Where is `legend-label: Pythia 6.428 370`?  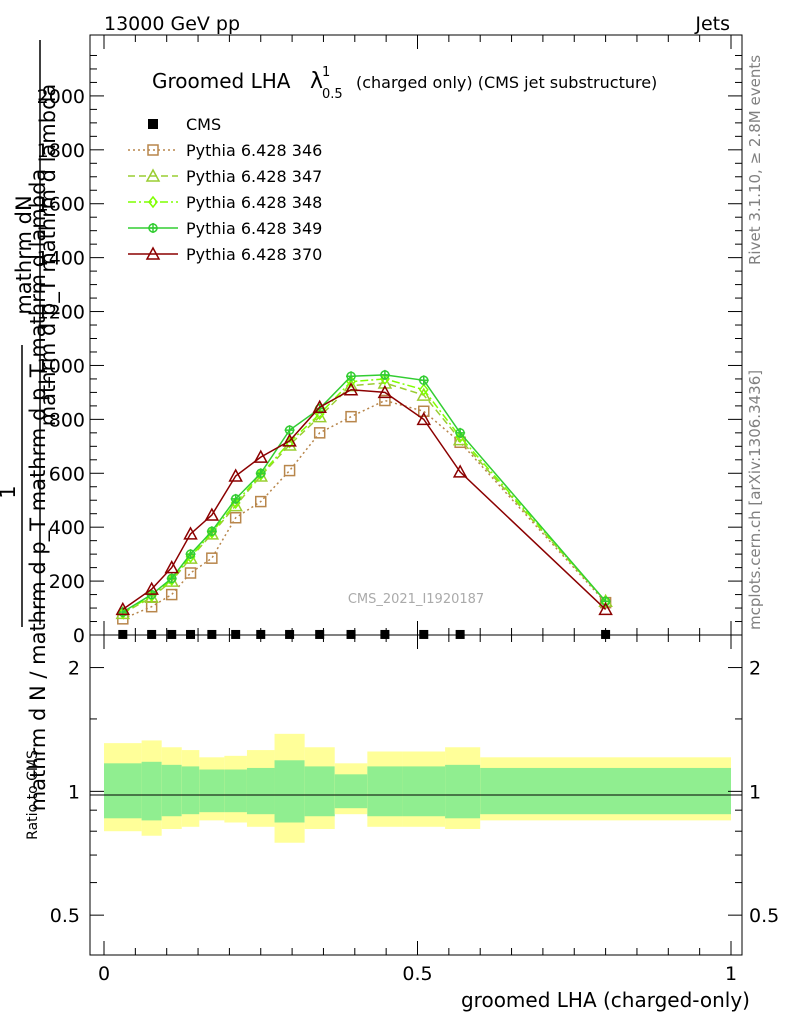 legend-label: Pythia 6.428 370 is located at coordinates (254, 254).